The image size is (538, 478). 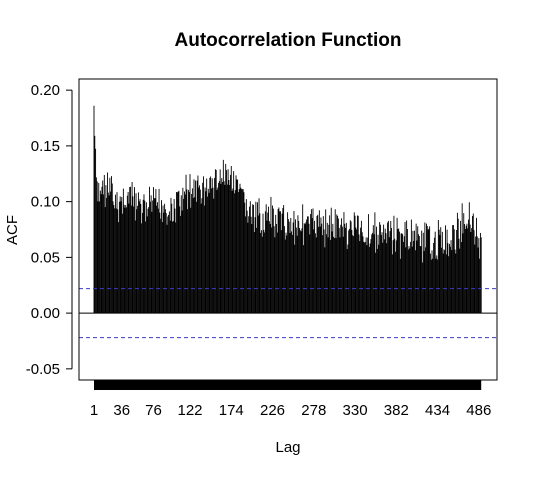 I want to click on x-tick-label: 486, so click(x=478, y=410).